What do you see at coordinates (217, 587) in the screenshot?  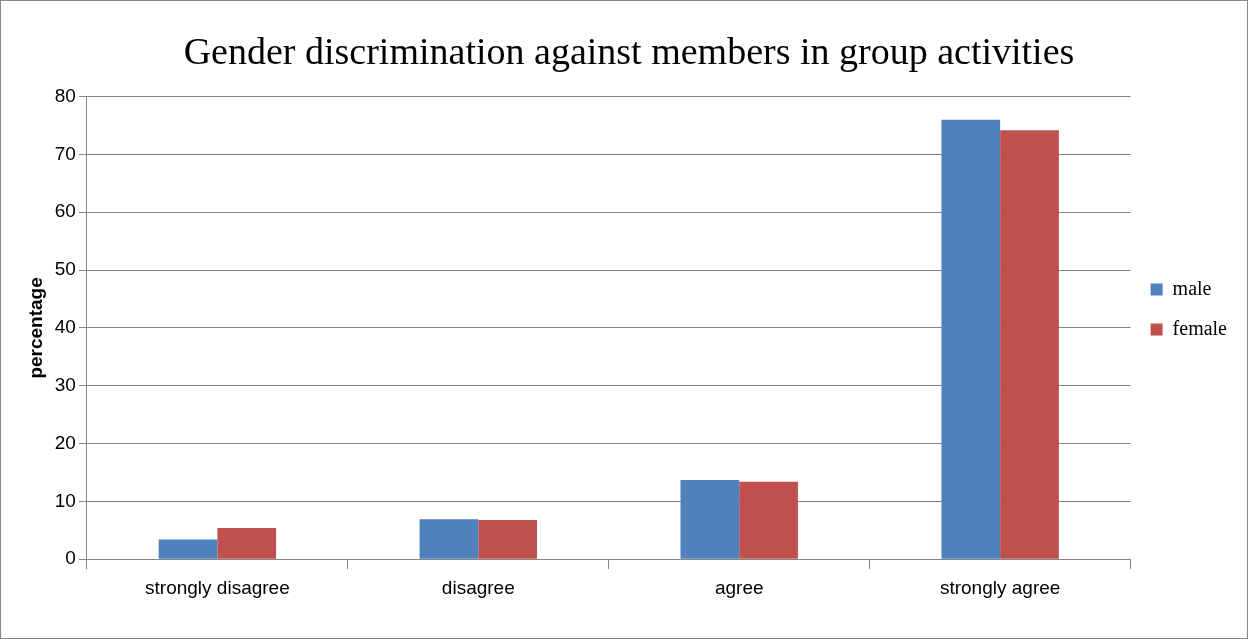 I see `x-tick-label: strongly disagree` at bounding box center [217, 587].